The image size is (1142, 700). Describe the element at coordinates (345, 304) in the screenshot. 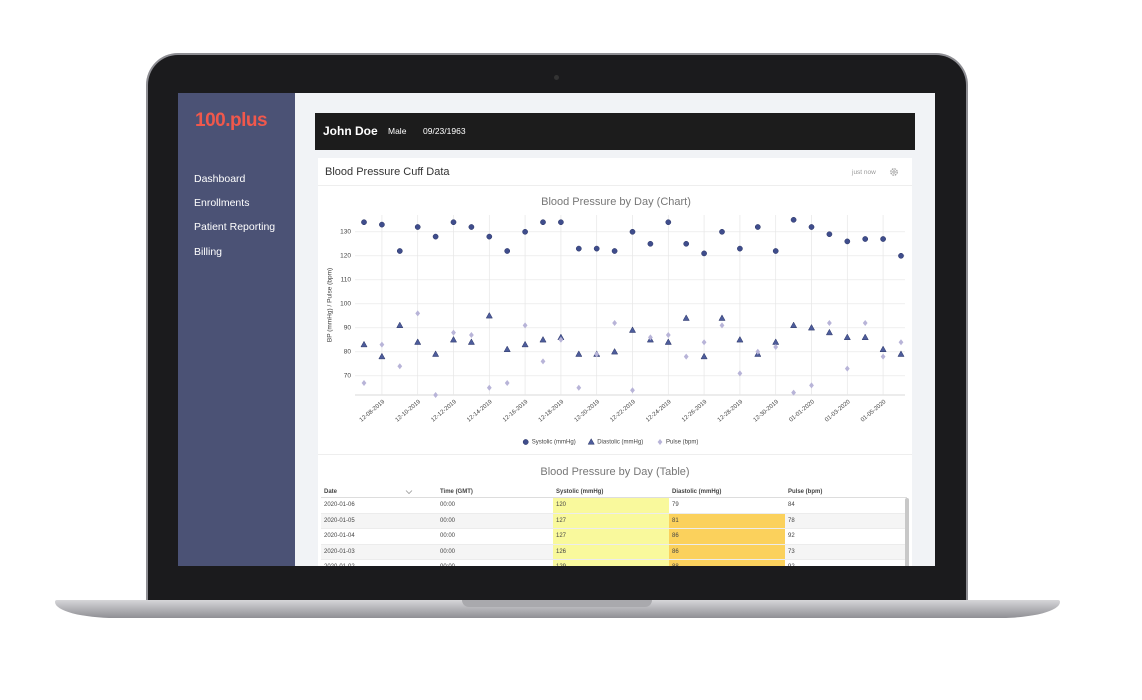

I see `y-tick-label: 100` at that location.